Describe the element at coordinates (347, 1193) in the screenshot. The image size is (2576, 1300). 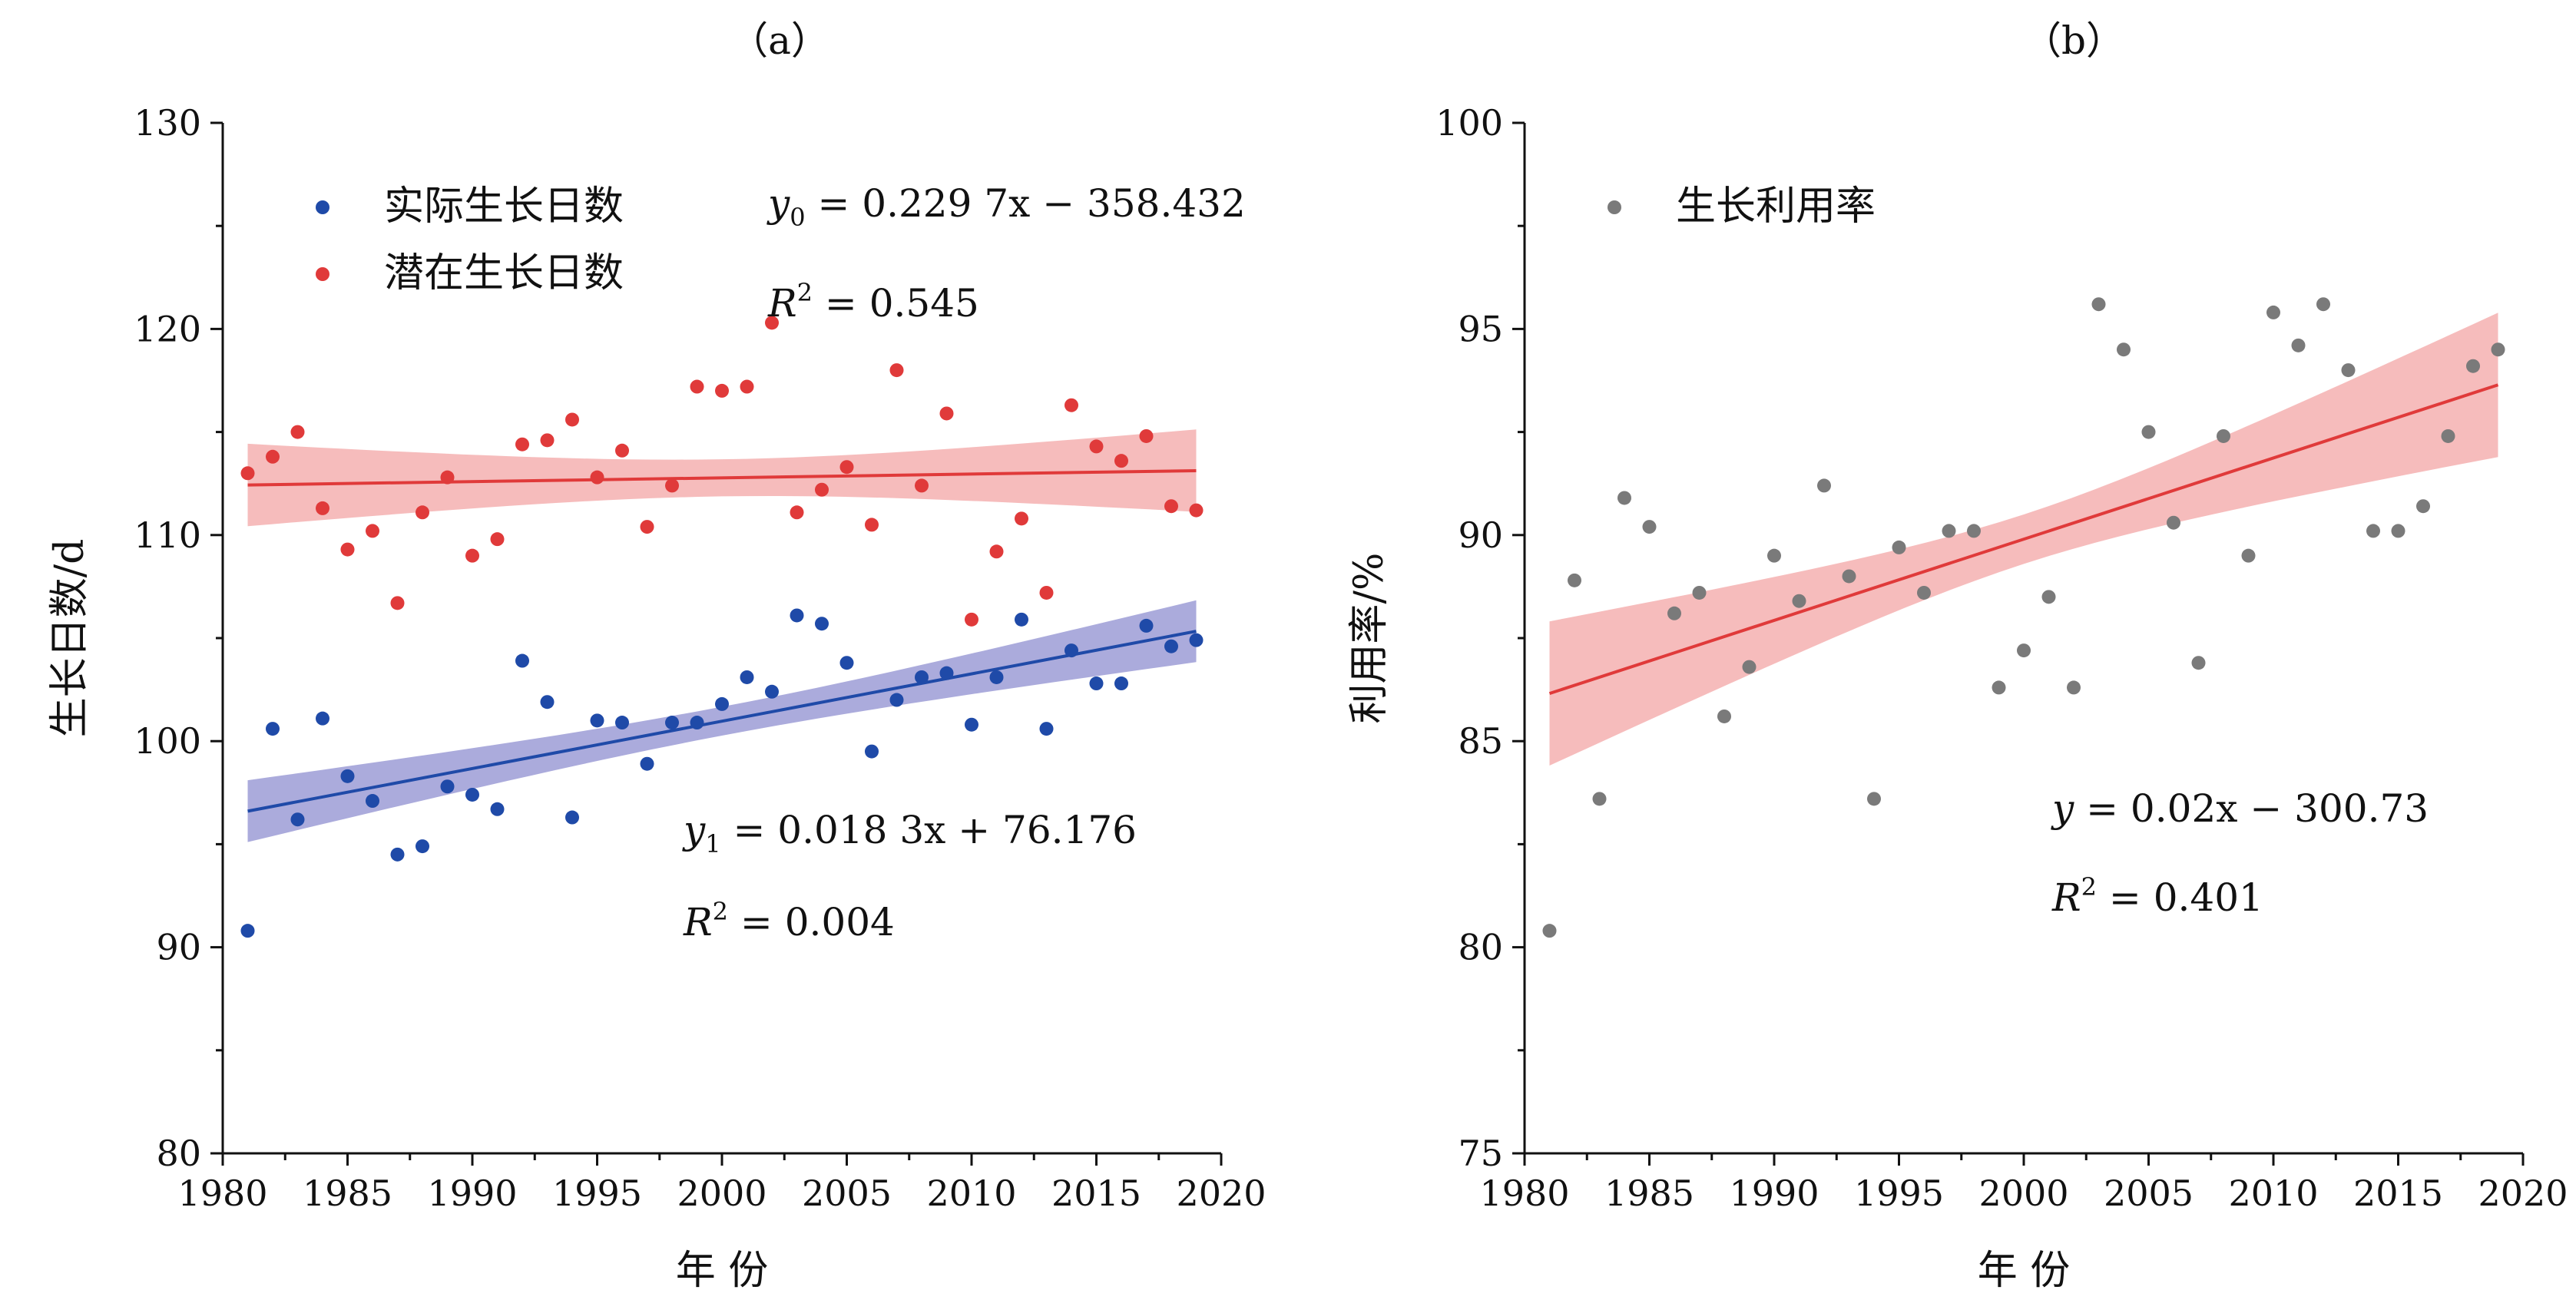
I see `x-tick-label-1: 1985` at that location.